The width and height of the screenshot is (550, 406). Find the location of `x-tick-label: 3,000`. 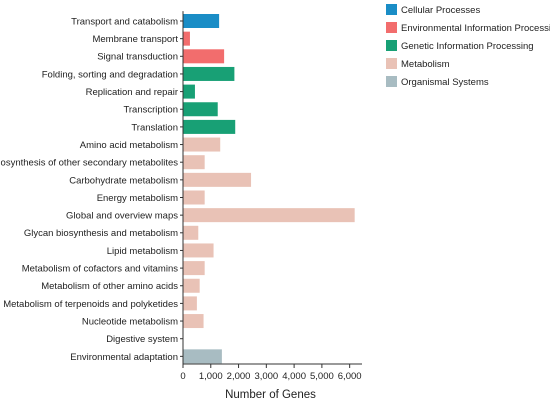

x-tick-label: 3,000 is located at coordinates (266, 376).